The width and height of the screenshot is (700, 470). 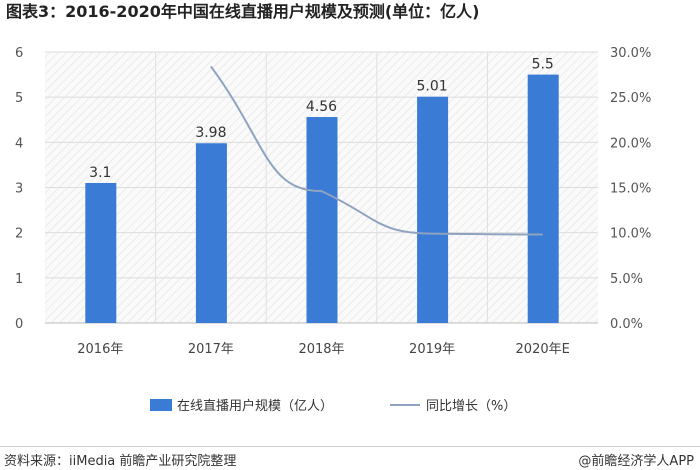 What do you see at coordinates (19, 189) in the screenshot?
I see `y-tick-label: 3` at bounding box center [19, 189].